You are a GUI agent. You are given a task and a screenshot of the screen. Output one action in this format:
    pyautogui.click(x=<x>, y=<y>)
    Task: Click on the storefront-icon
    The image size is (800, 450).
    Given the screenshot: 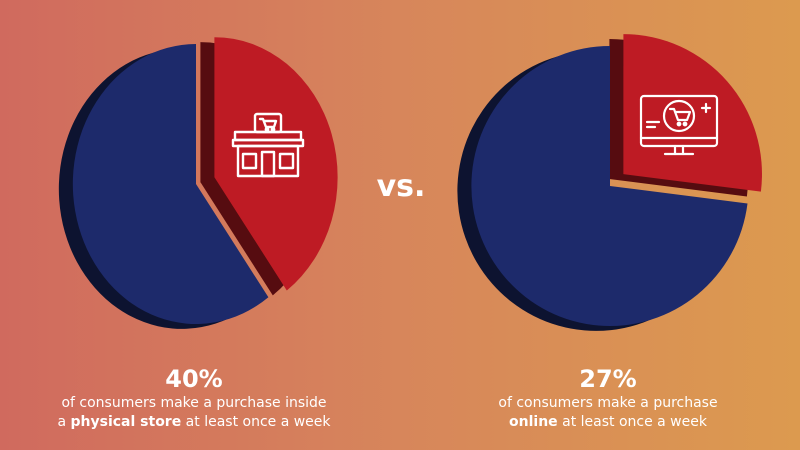 What is the action you would take?
    pyautogui.click(x=268, y=145)
    